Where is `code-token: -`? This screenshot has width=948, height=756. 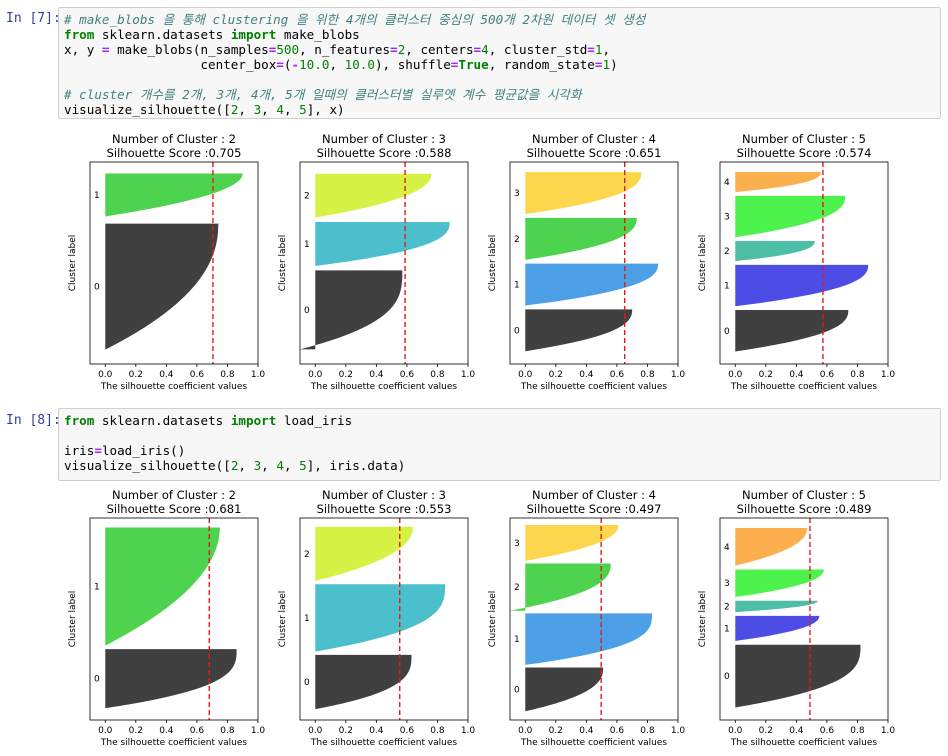 code-token: - is located at coordinates (295, 64).